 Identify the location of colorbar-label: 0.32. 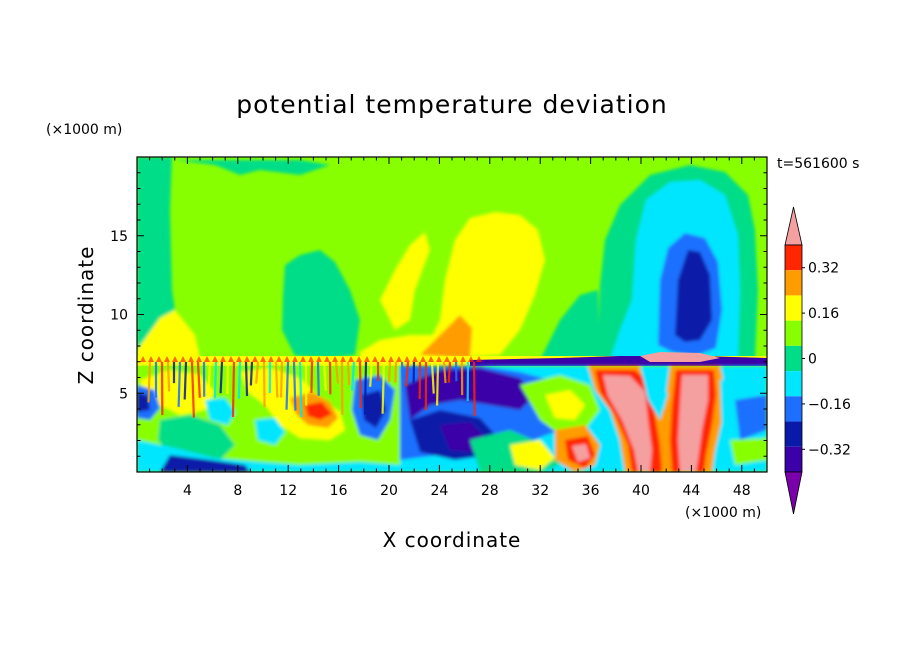
(823, 269).